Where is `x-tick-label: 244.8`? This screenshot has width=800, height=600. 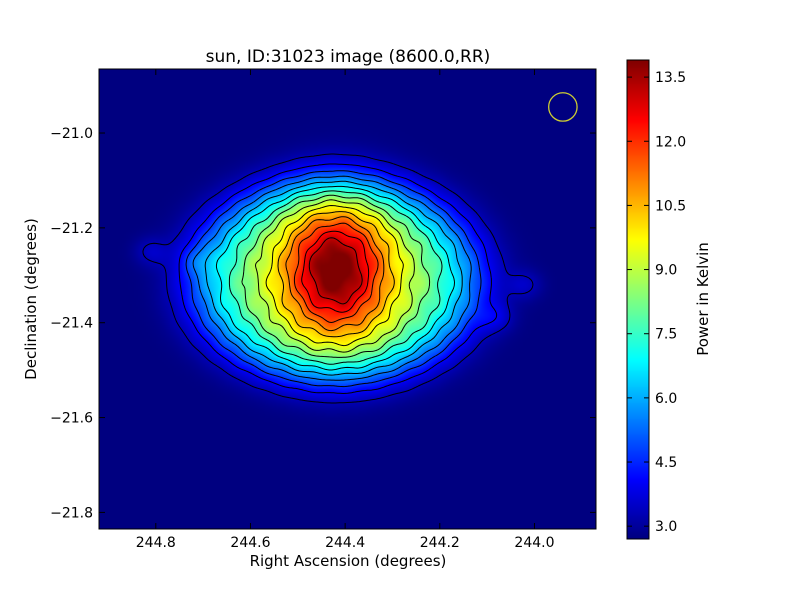 x-tick-label: 244.8 is located at coordinates (156, 543).